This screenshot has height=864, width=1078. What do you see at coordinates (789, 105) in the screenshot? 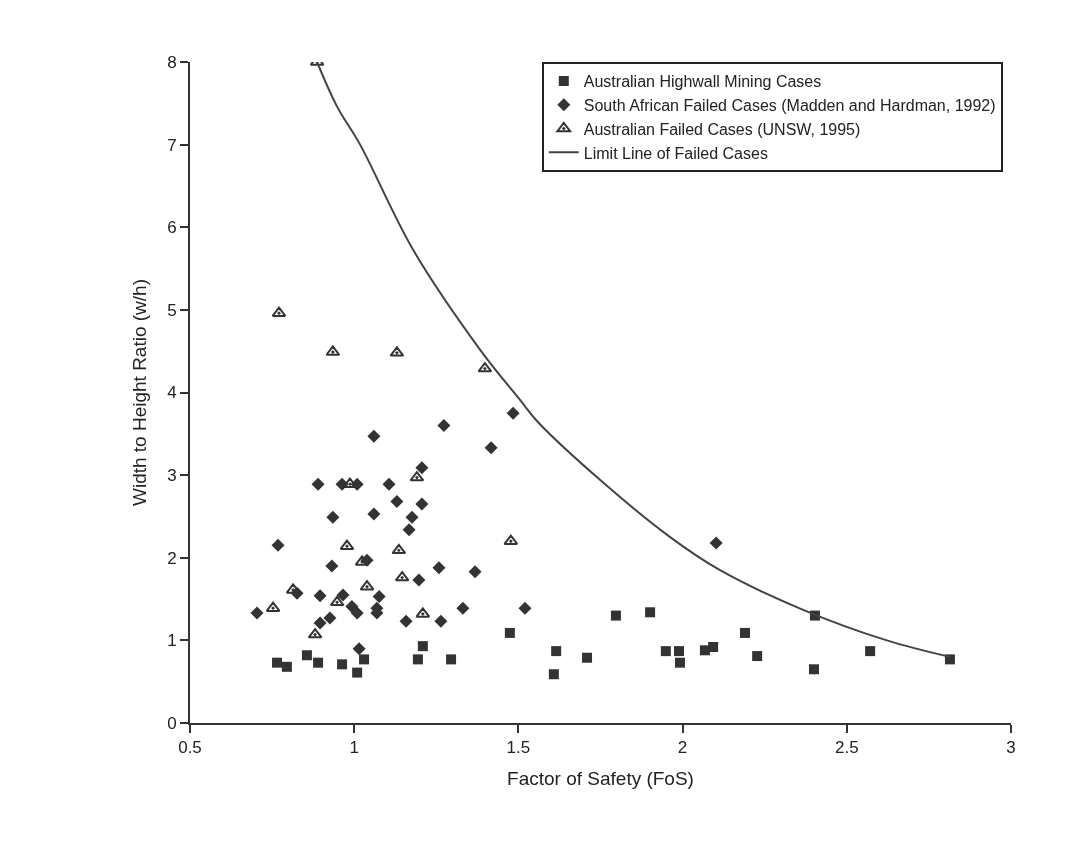
I see `legend-label: South African Failed Cases (Madden and Hardman, 1992)` at bounding box center [789, 105].